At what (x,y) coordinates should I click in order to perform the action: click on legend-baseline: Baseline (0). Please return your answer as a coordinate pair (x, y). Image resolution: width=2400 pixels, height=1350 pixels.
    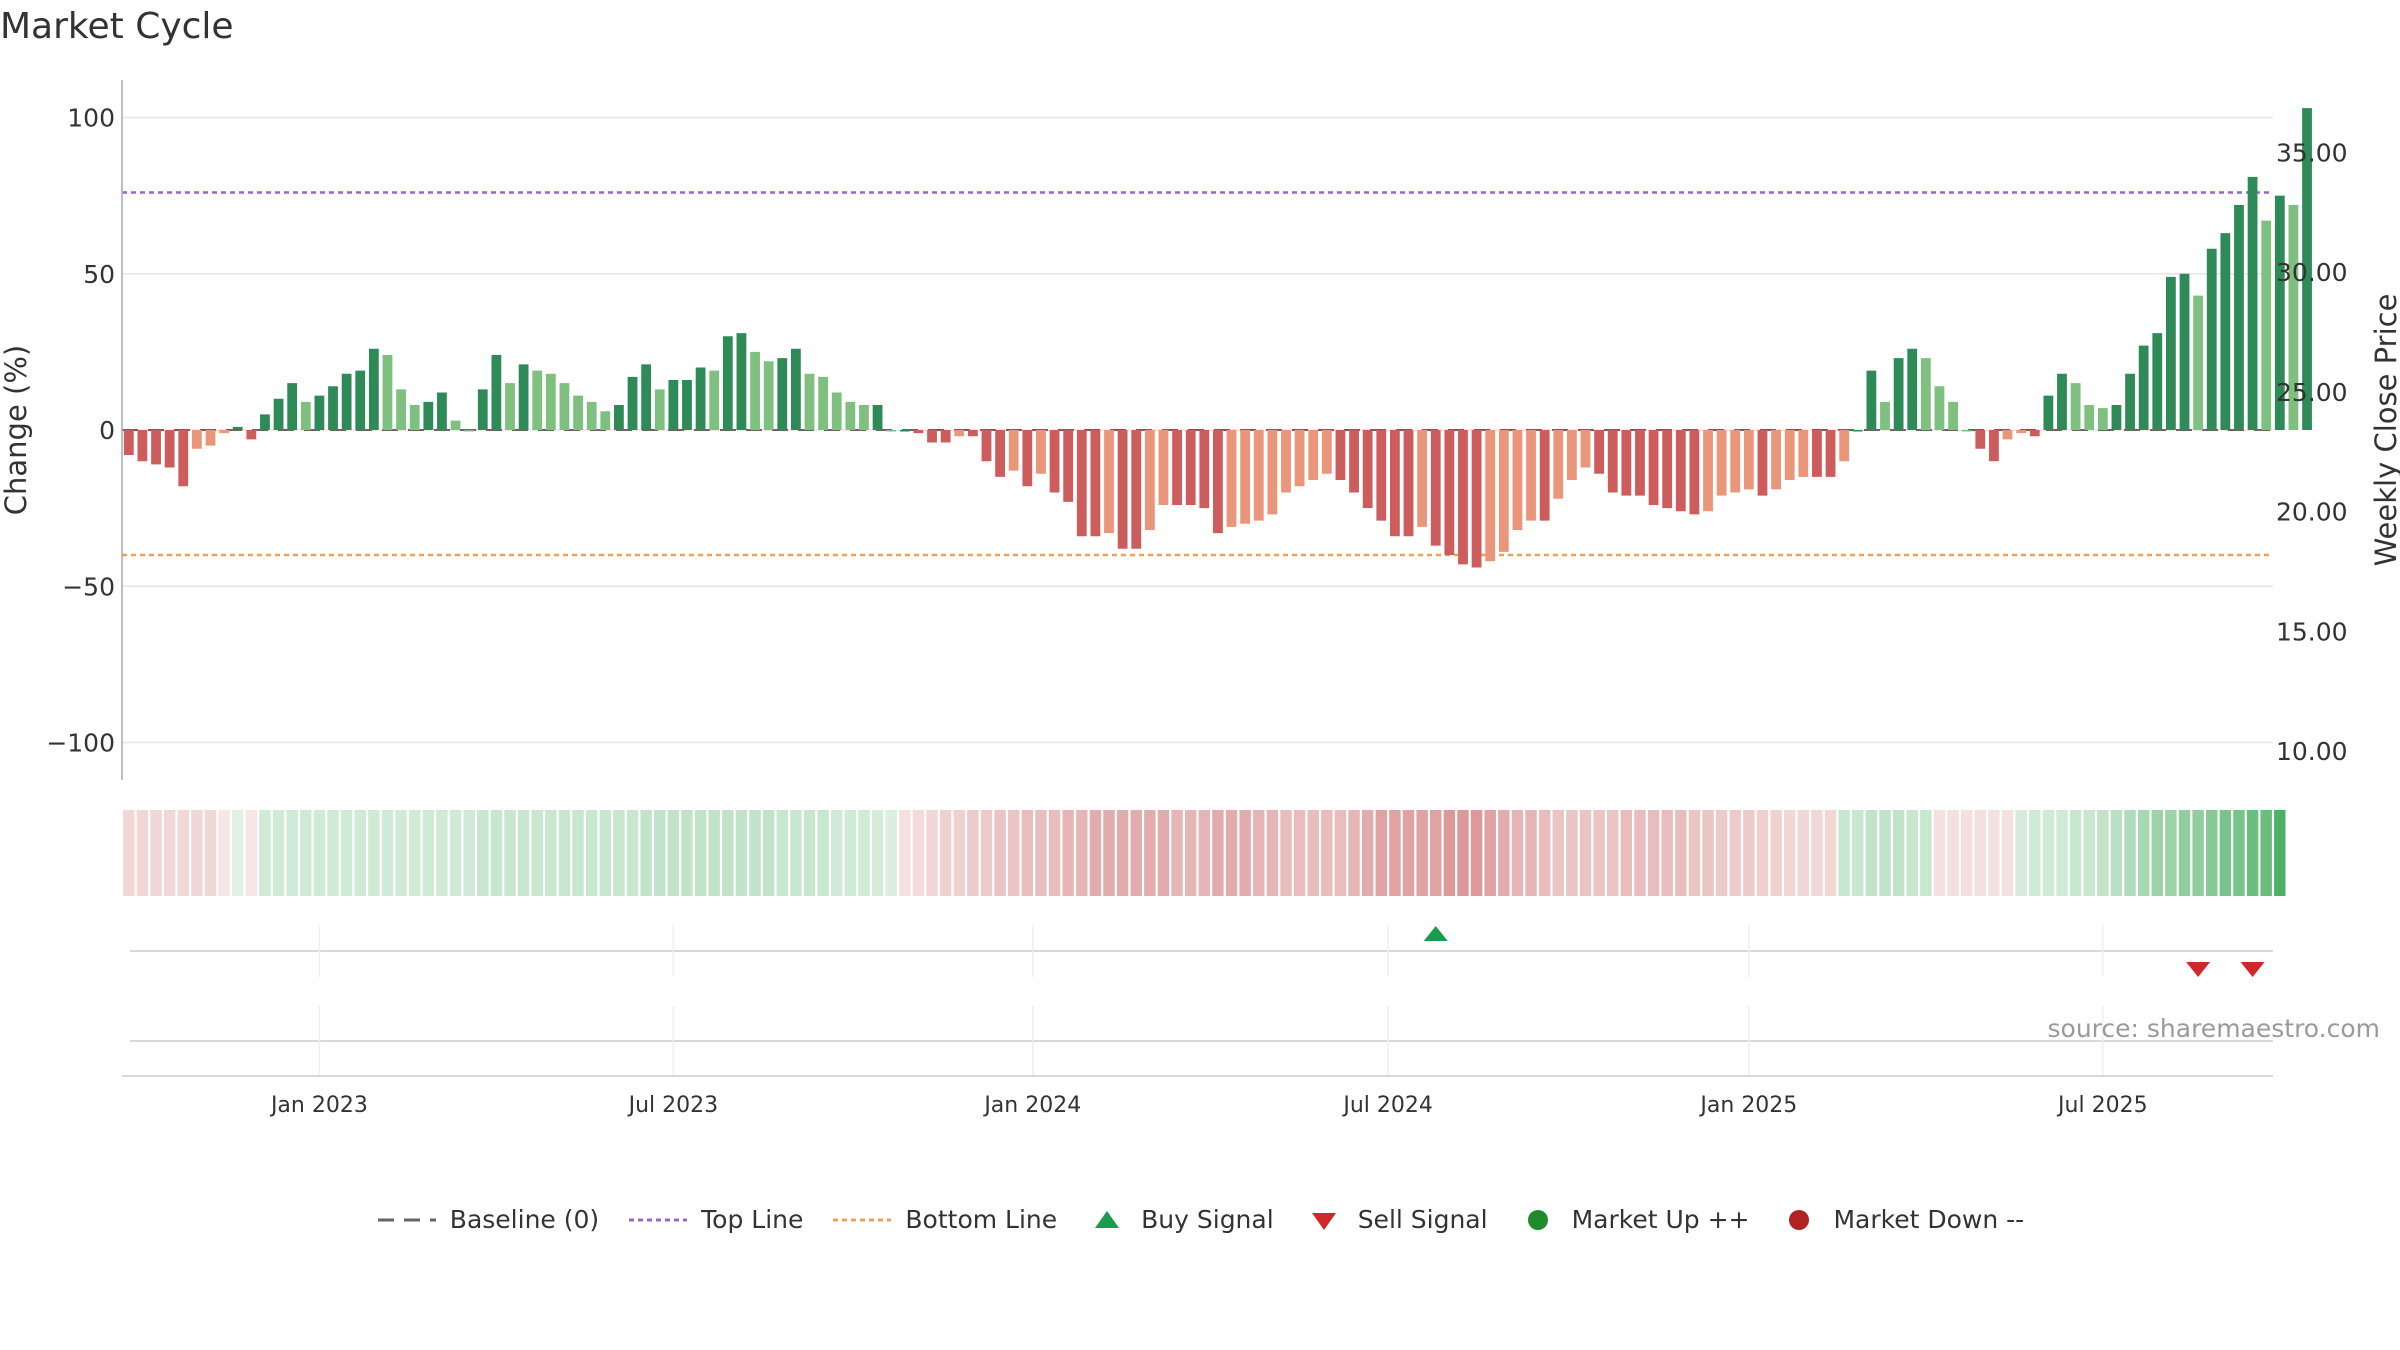
    Looking at the image, I should click on (487, 1219).